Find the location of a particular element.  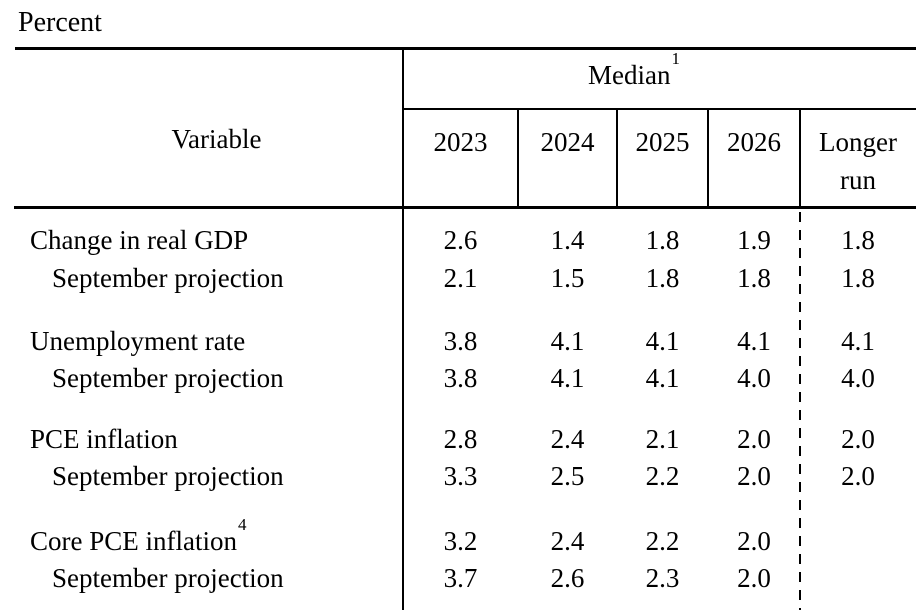

cell-2023: 2.8 is located at coordinates (460, 438).